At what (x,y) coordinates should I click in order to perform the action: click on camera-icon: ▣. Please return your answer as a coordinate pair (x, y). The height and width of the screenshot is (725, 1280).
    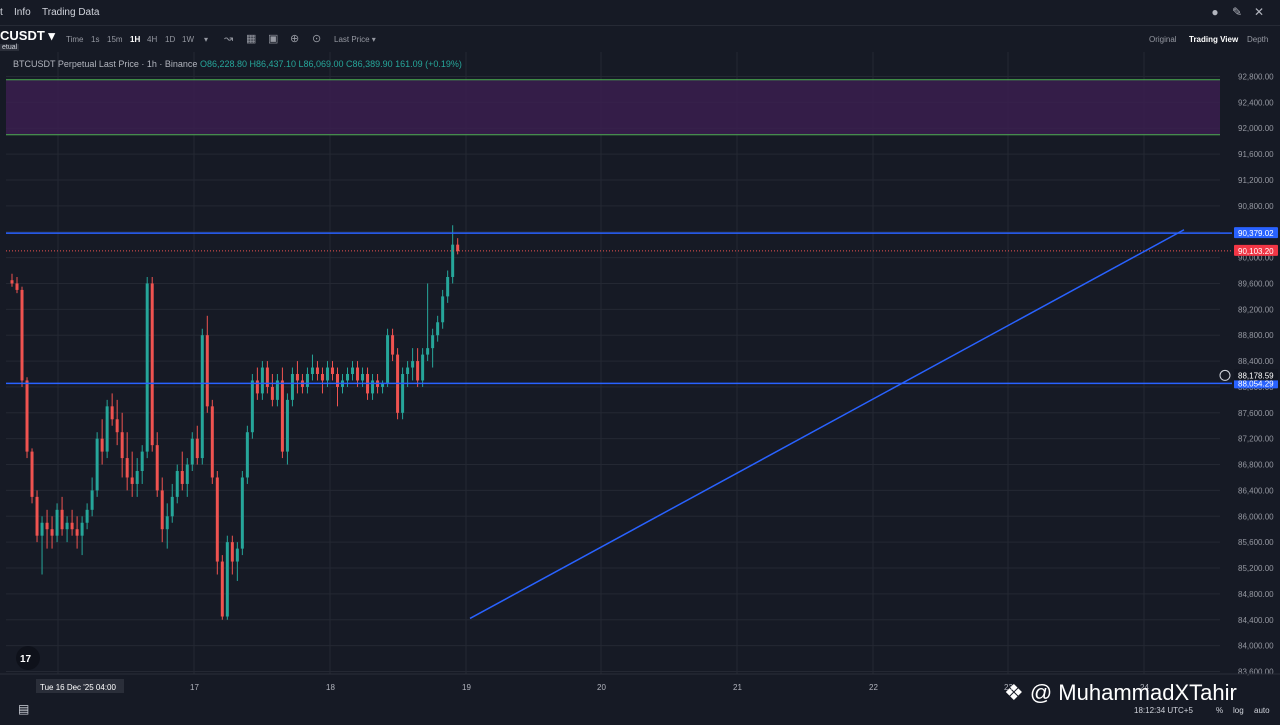
    Looking at the image, I should click on (273, 39).